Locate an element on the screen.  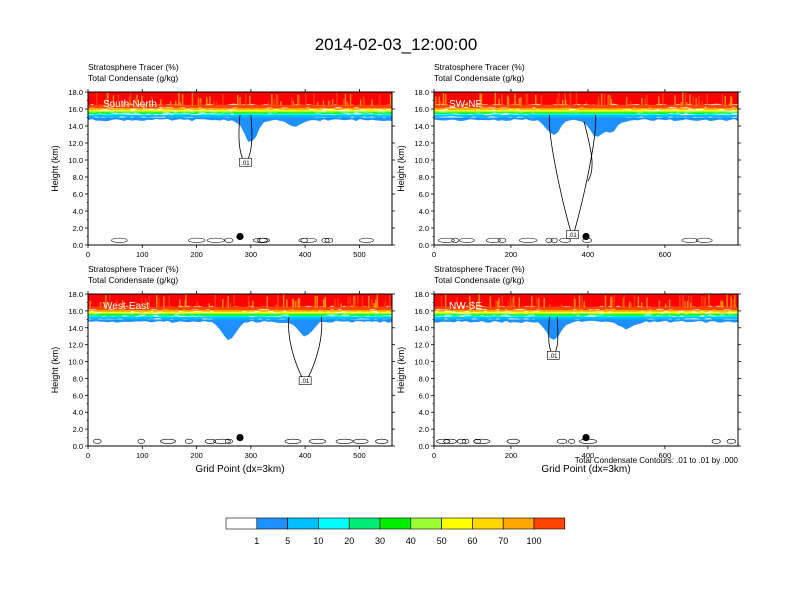
y-tick-label: 14.0 is located at coordinates (75, 126).